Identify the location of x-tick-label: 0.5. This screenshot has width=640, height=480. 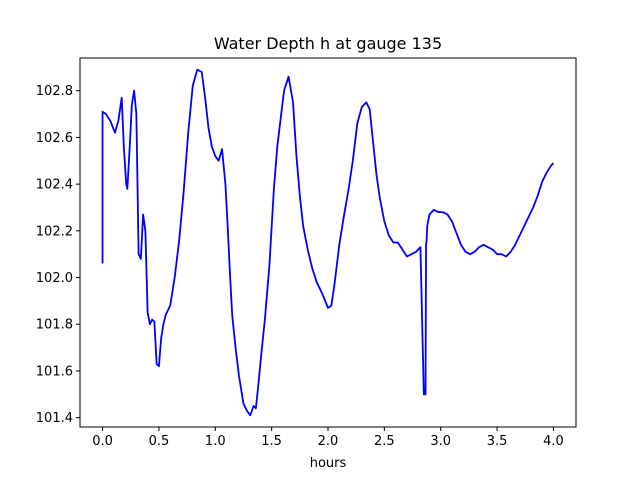
(159, 441).